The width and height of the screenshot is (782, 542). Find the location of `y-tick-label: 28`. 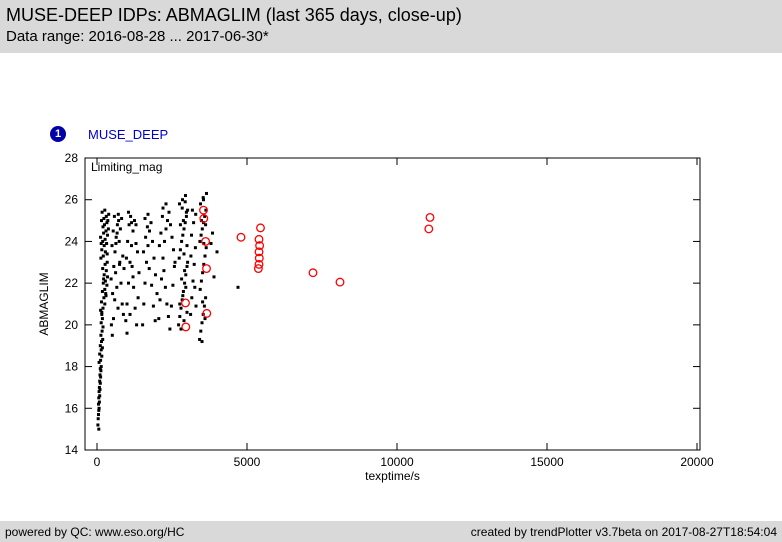

y-tick-label: 28 is located at coordinates (72, 158).